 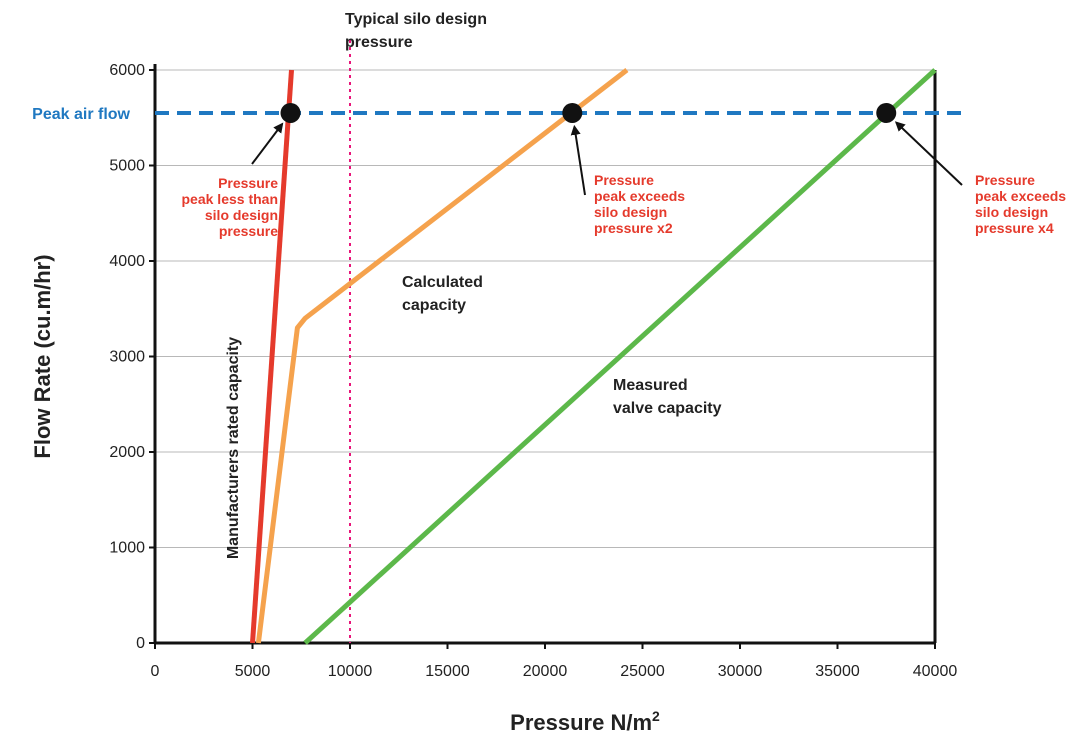 I want to click on arrow-m1, so click(x=267, y=143).